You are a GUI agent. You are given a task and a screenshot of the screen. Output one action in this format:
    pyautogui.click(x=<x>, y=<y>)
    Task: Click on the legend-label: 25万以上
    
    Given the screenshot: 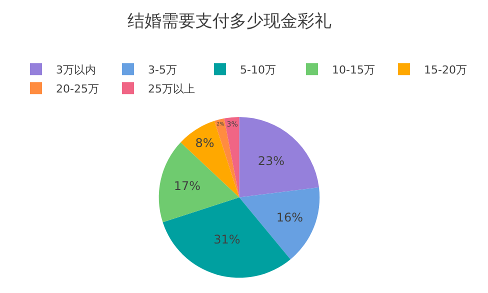 What is the action you would take?
    pyautogui.click(x=171, y=89)
    